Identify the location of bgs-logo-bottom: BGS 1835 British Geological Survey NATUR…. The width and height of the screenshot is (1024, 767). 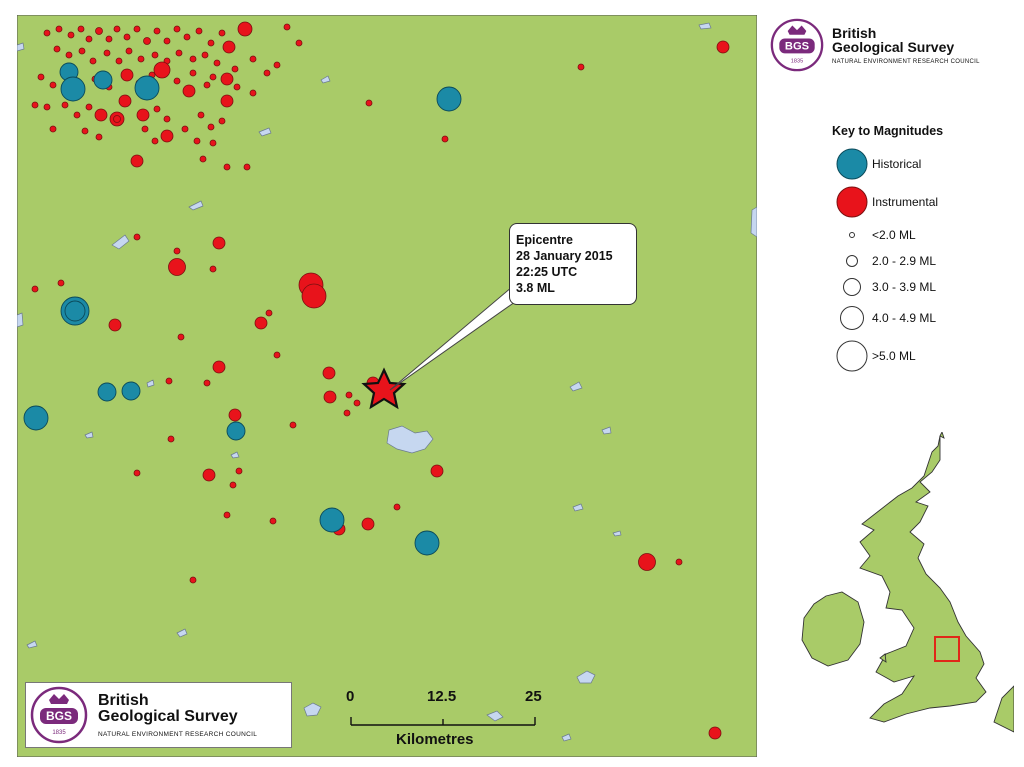
(158, 715).